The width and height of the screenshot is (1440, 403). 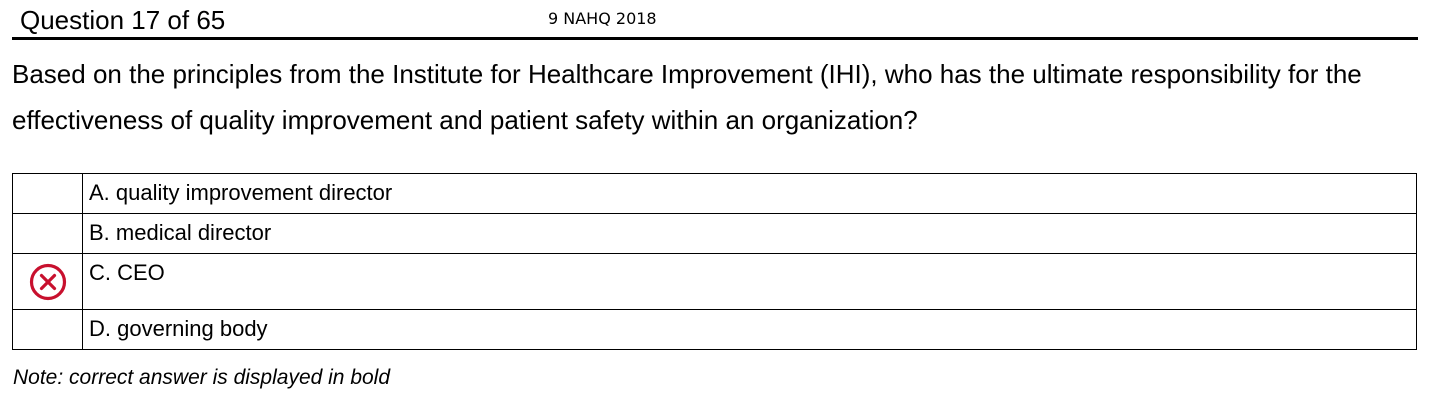 I want to click on incorrect-x-icon, so click(x=48, y=282).